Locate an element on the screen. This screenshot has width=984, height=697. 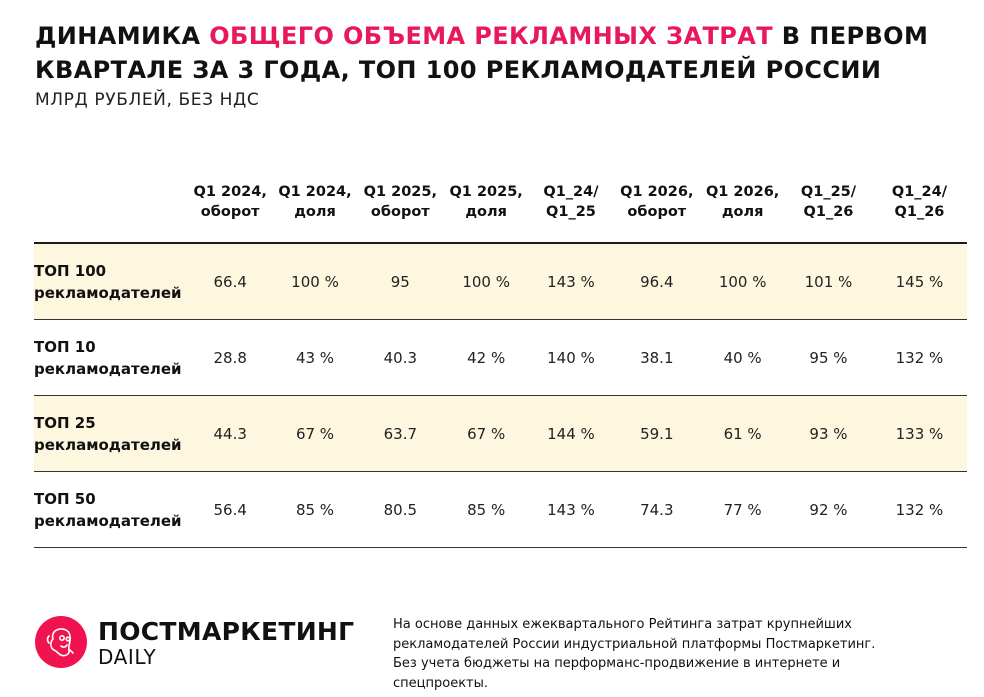
column-header: Q1 2026, оборот is located at coordinates (657, 210).